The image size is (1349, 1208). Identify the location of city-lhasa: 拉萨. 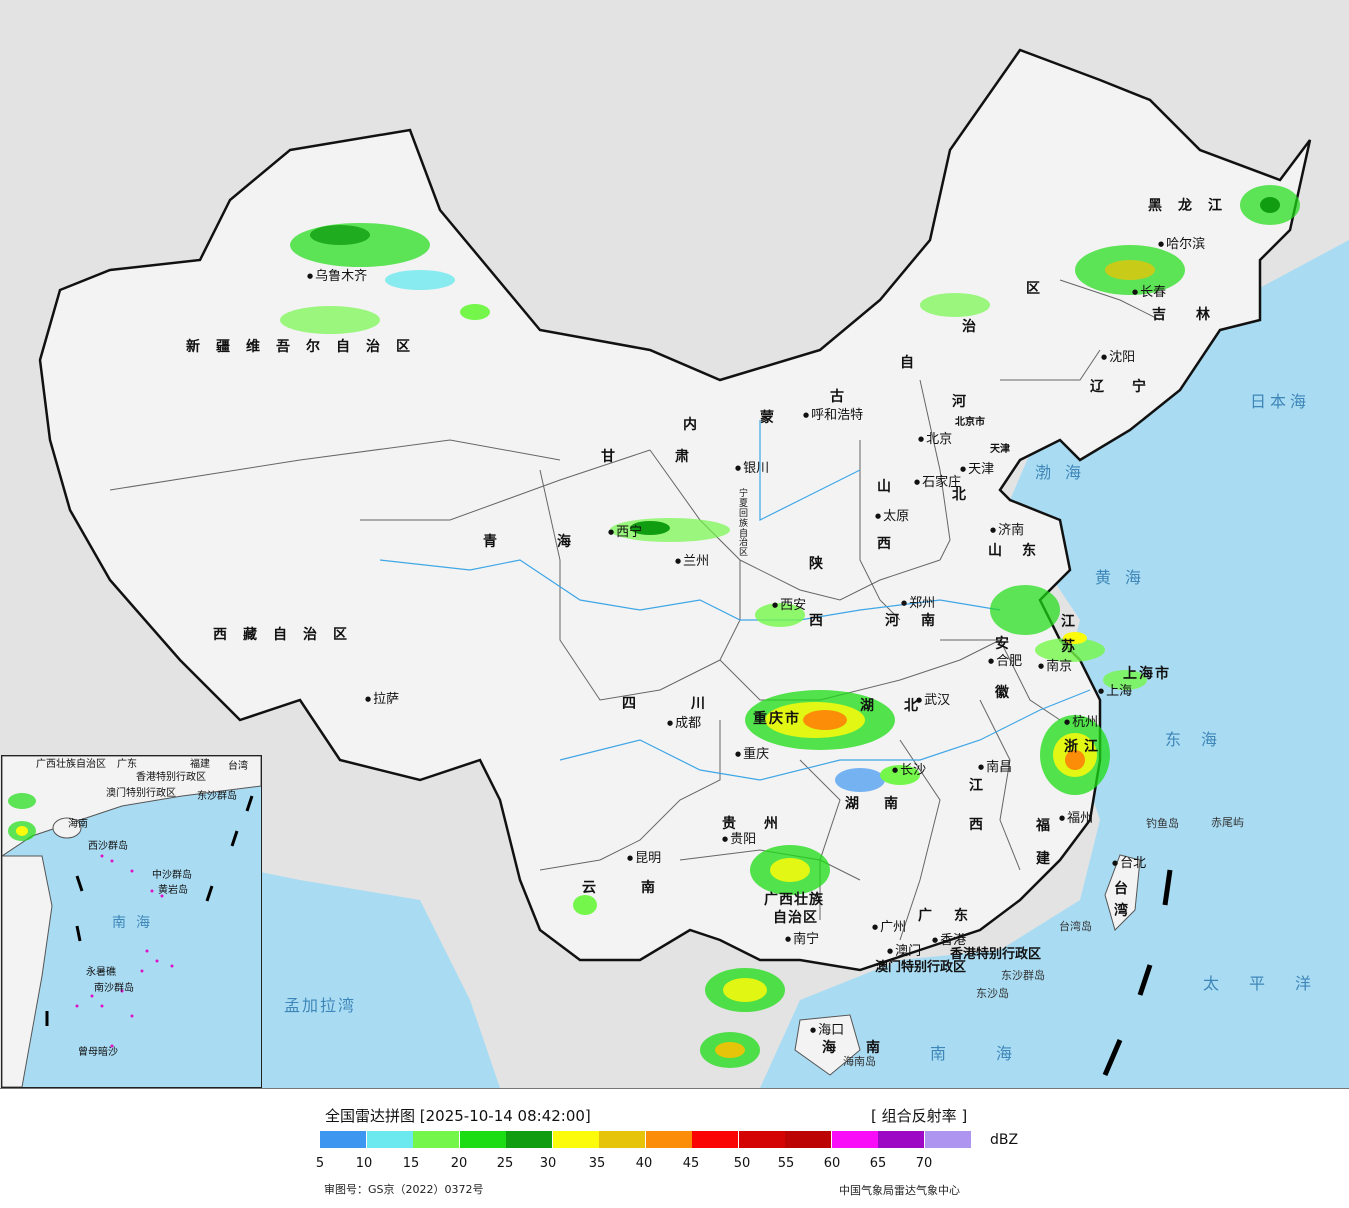
(382, 699).